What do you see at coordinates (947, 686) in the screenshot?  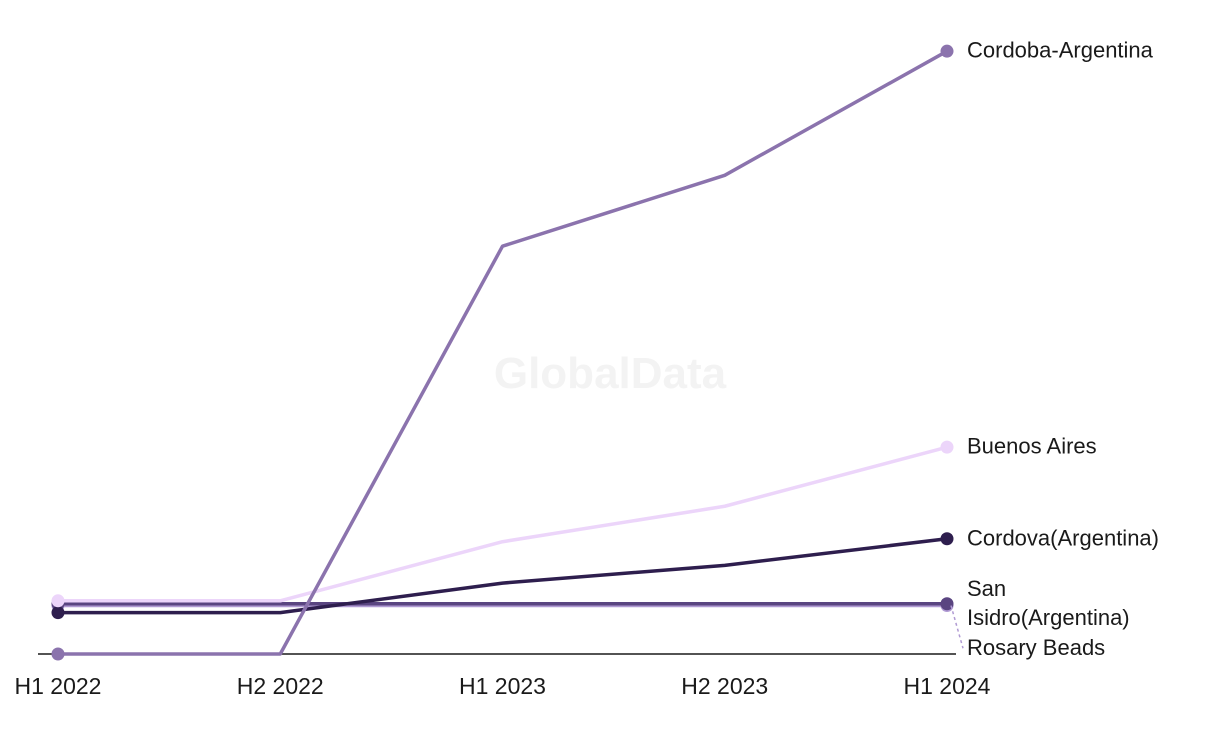 I see `x-tick-label-h1-2024: H1 2024` at bounding box center [947, 686].